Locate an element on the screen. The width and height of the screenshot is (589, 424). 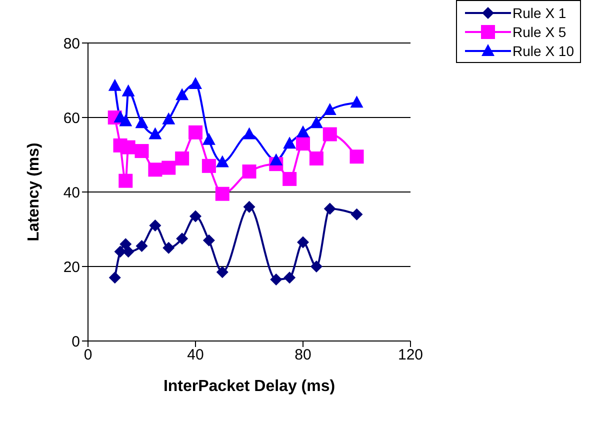
x-tick-label: 120 is located at coordinates (411, 355).